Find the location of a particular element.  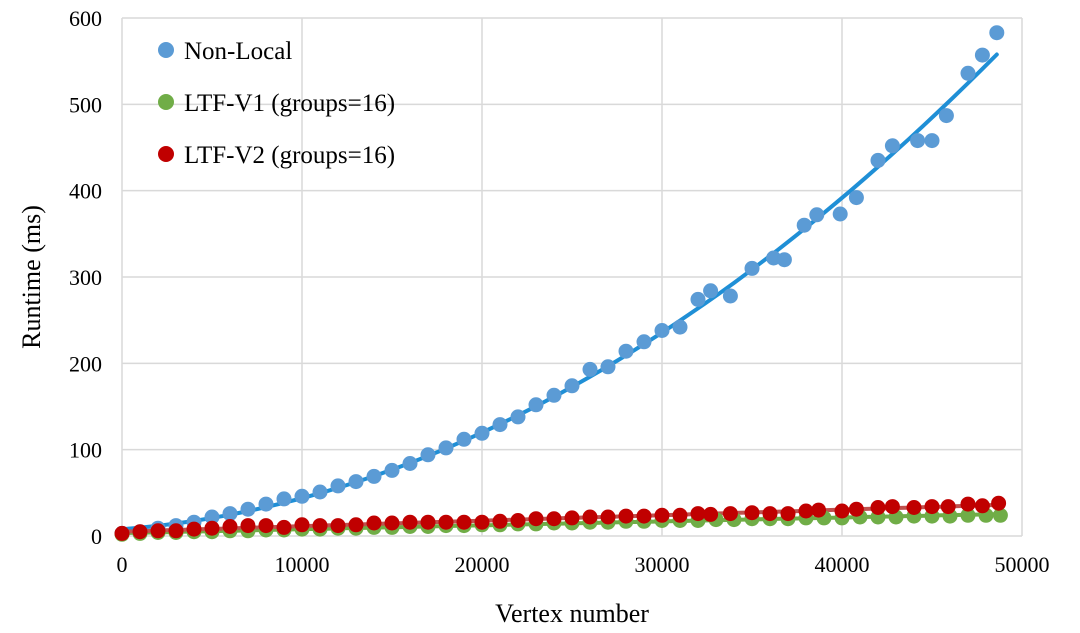

y-tick-label: 600 is located at coordinates (85, 18).